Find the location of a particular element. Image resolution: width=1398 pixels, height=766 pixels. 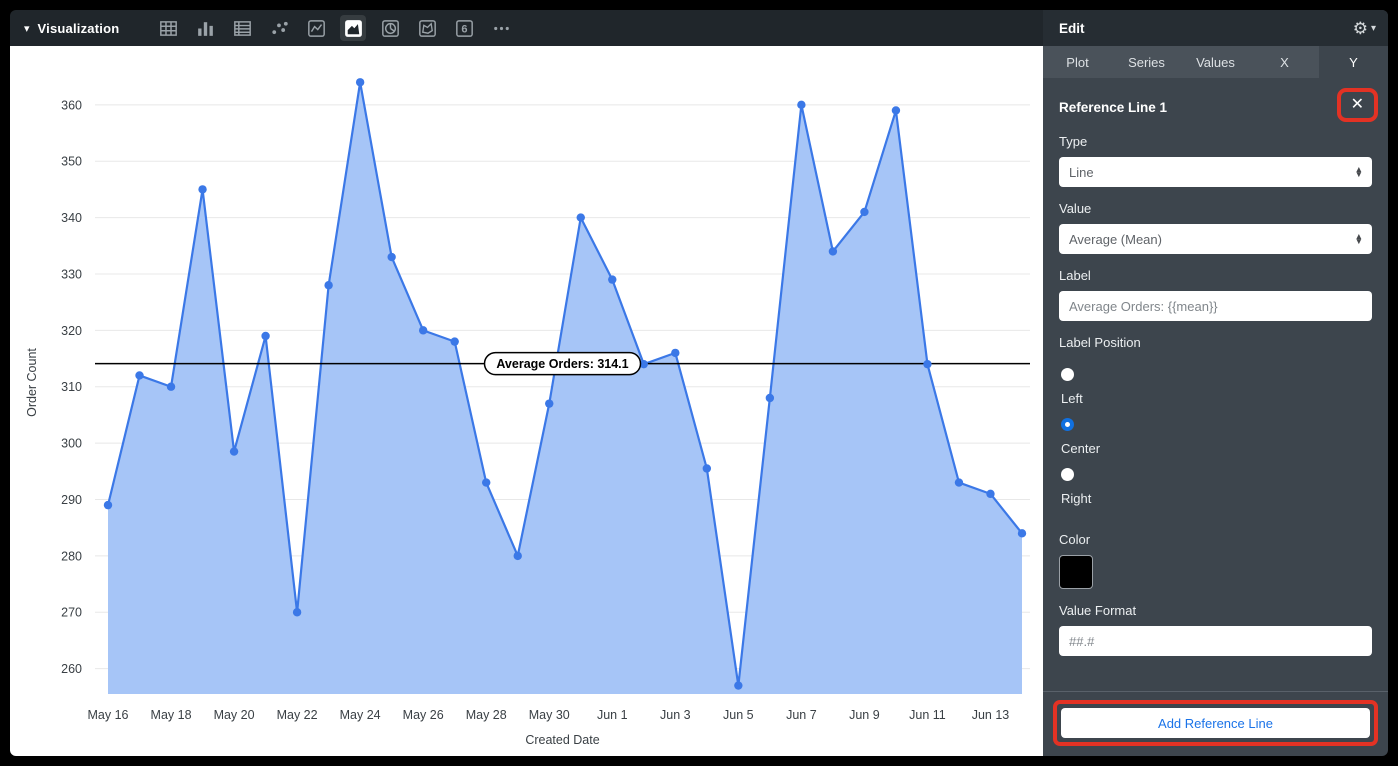

tab-y: Y is located at coordinates (1353, 62).